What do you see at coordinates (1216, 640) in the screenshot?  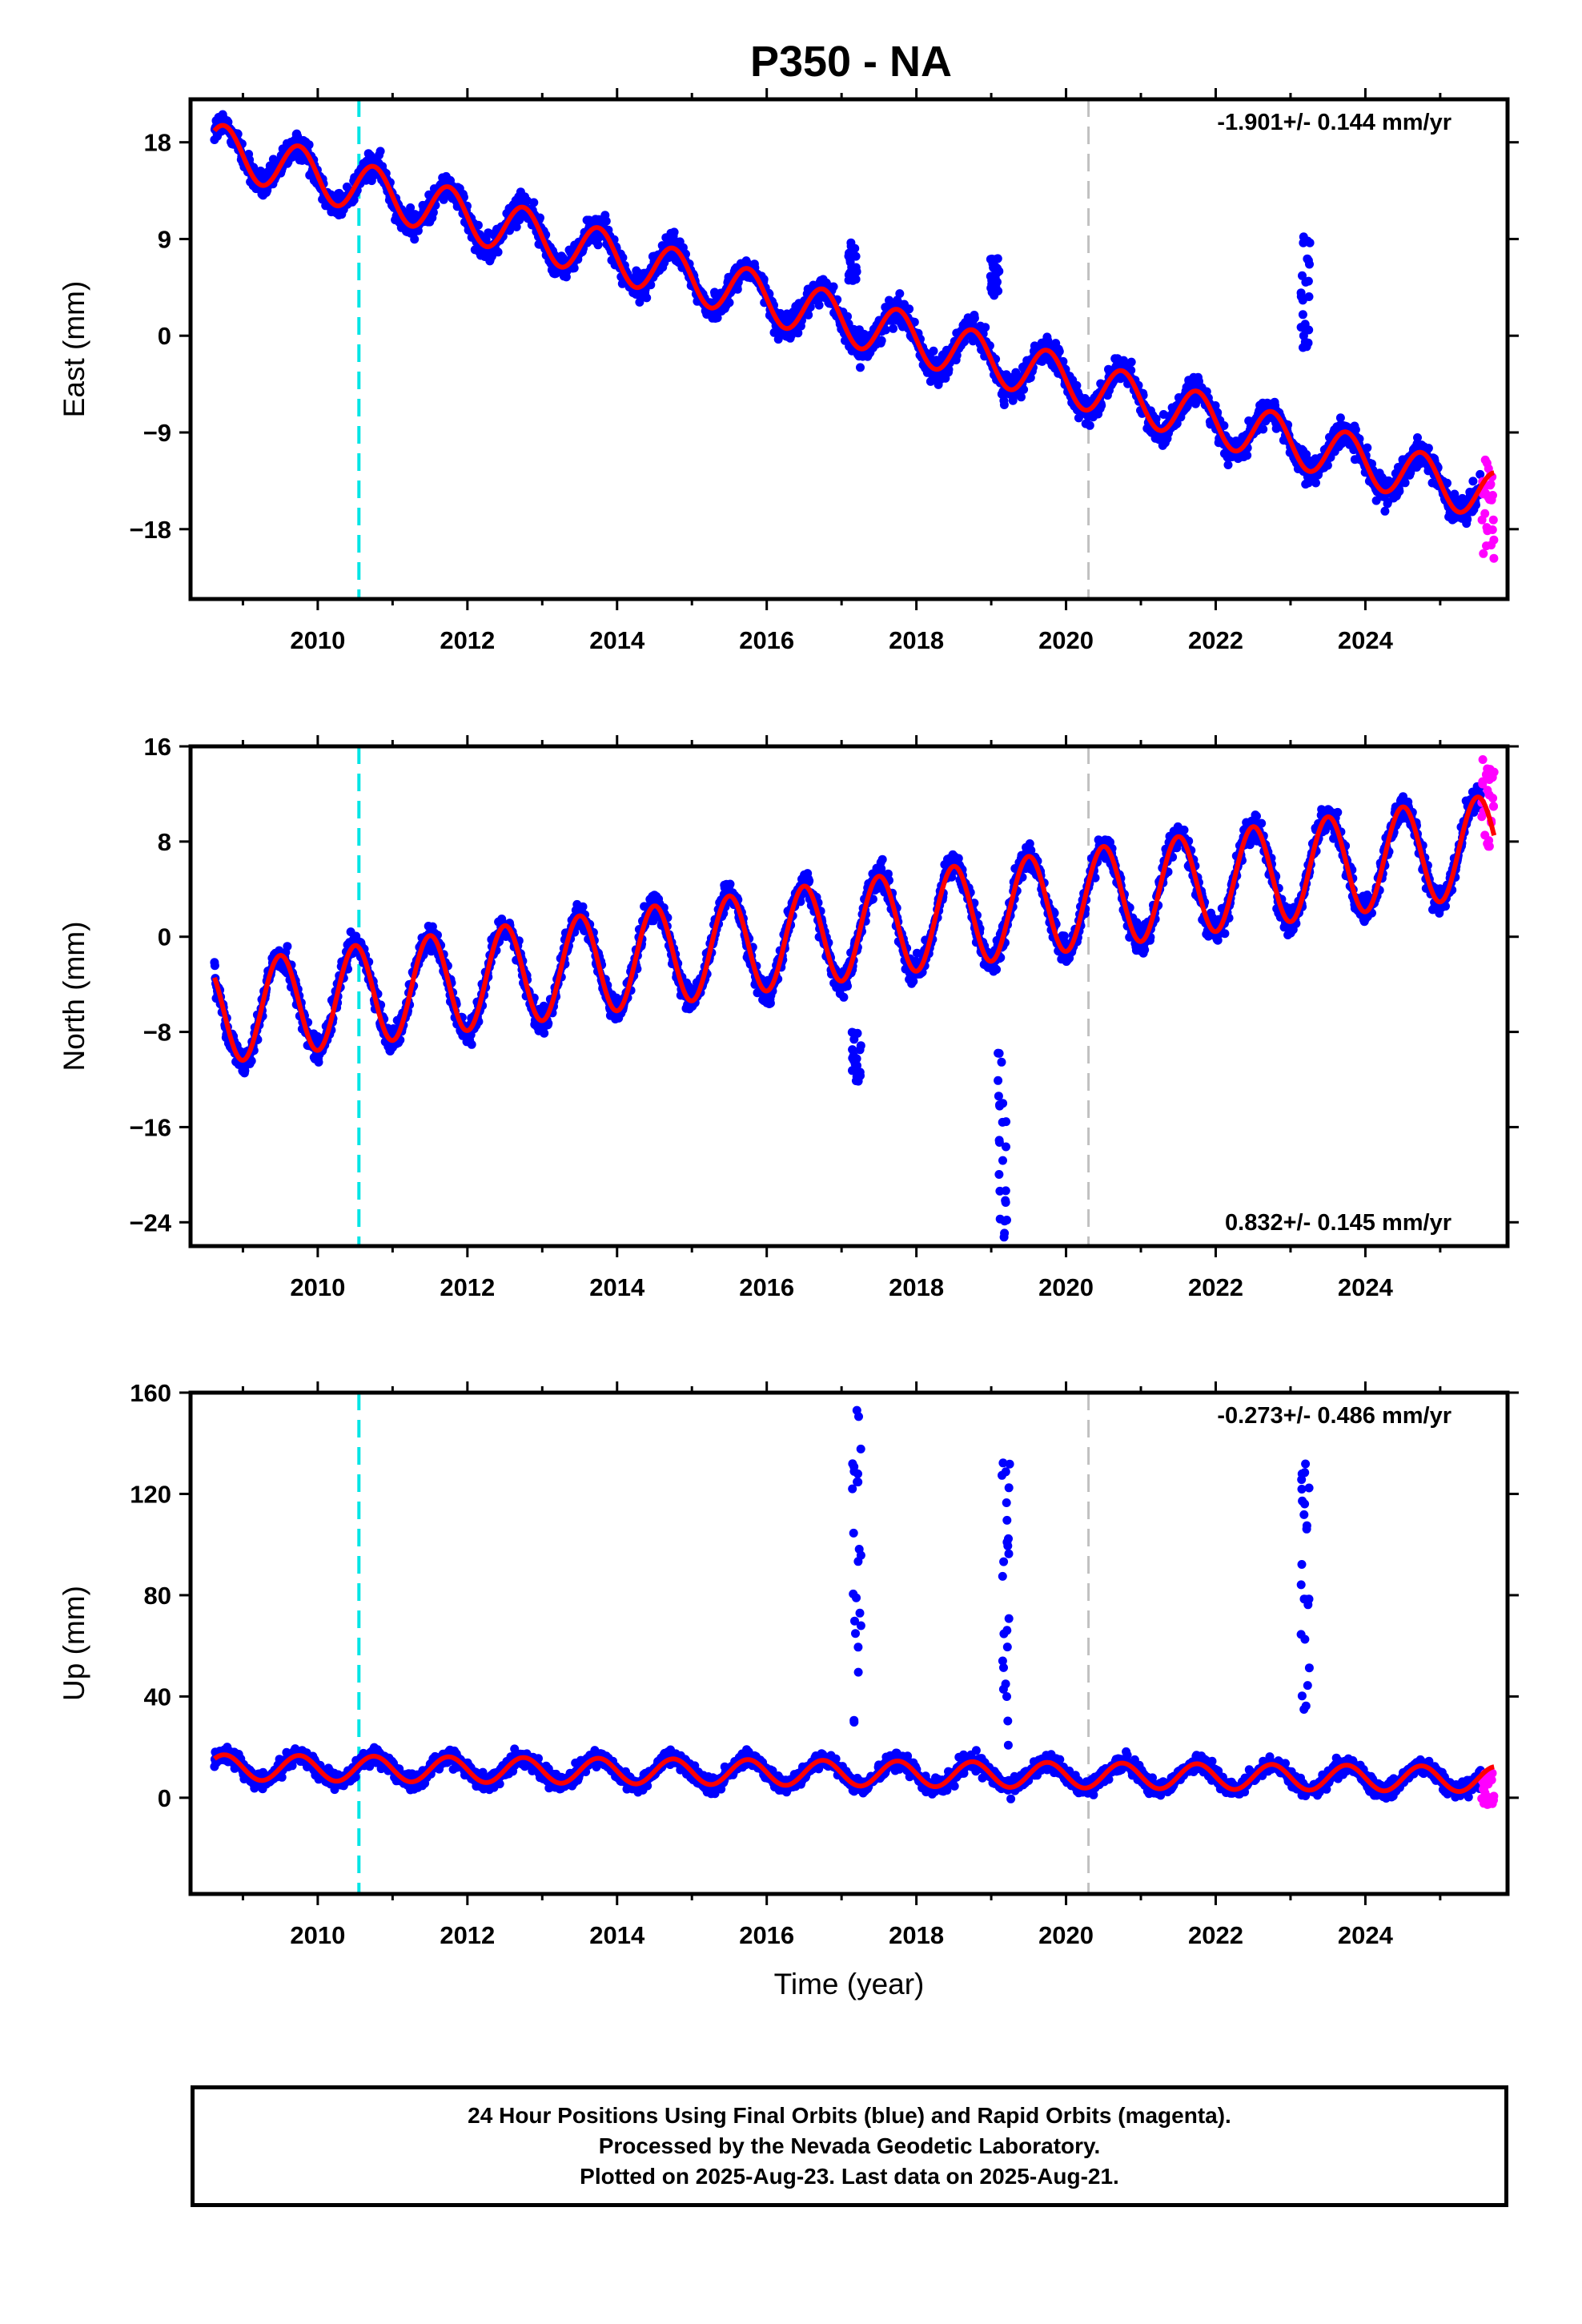 I see `east-xtick-label: 2022` at bounding box center [1216, 640].